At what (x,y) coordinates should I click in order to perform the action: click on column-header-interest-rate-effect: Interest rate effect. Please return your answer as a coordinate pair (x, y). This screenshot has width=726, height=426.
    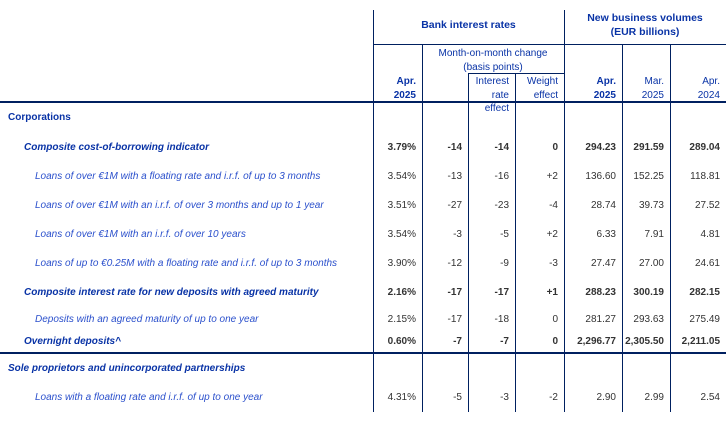
    Looking at the image, I should click on (492, 95).